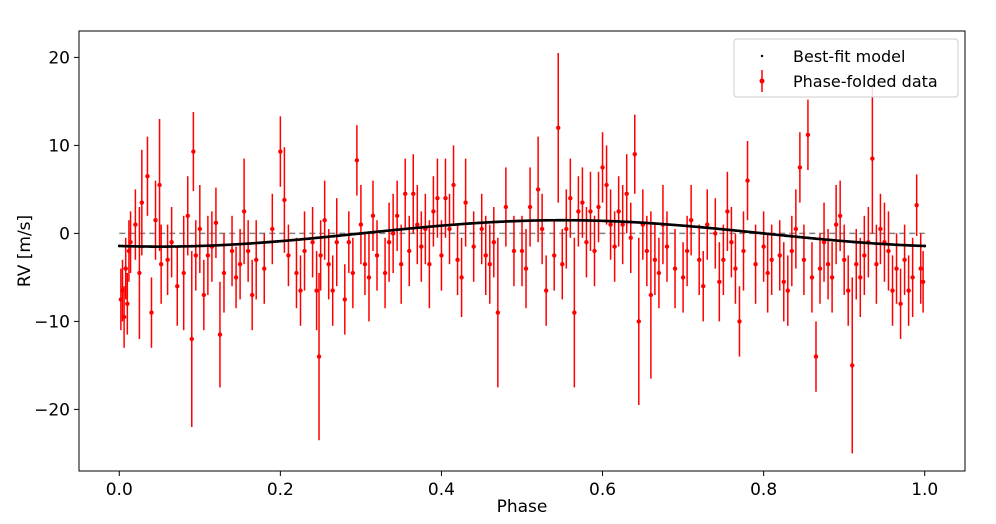  Describe the element at coordinates (846, 68) in the screenshot. I see `legend-box` at that location.